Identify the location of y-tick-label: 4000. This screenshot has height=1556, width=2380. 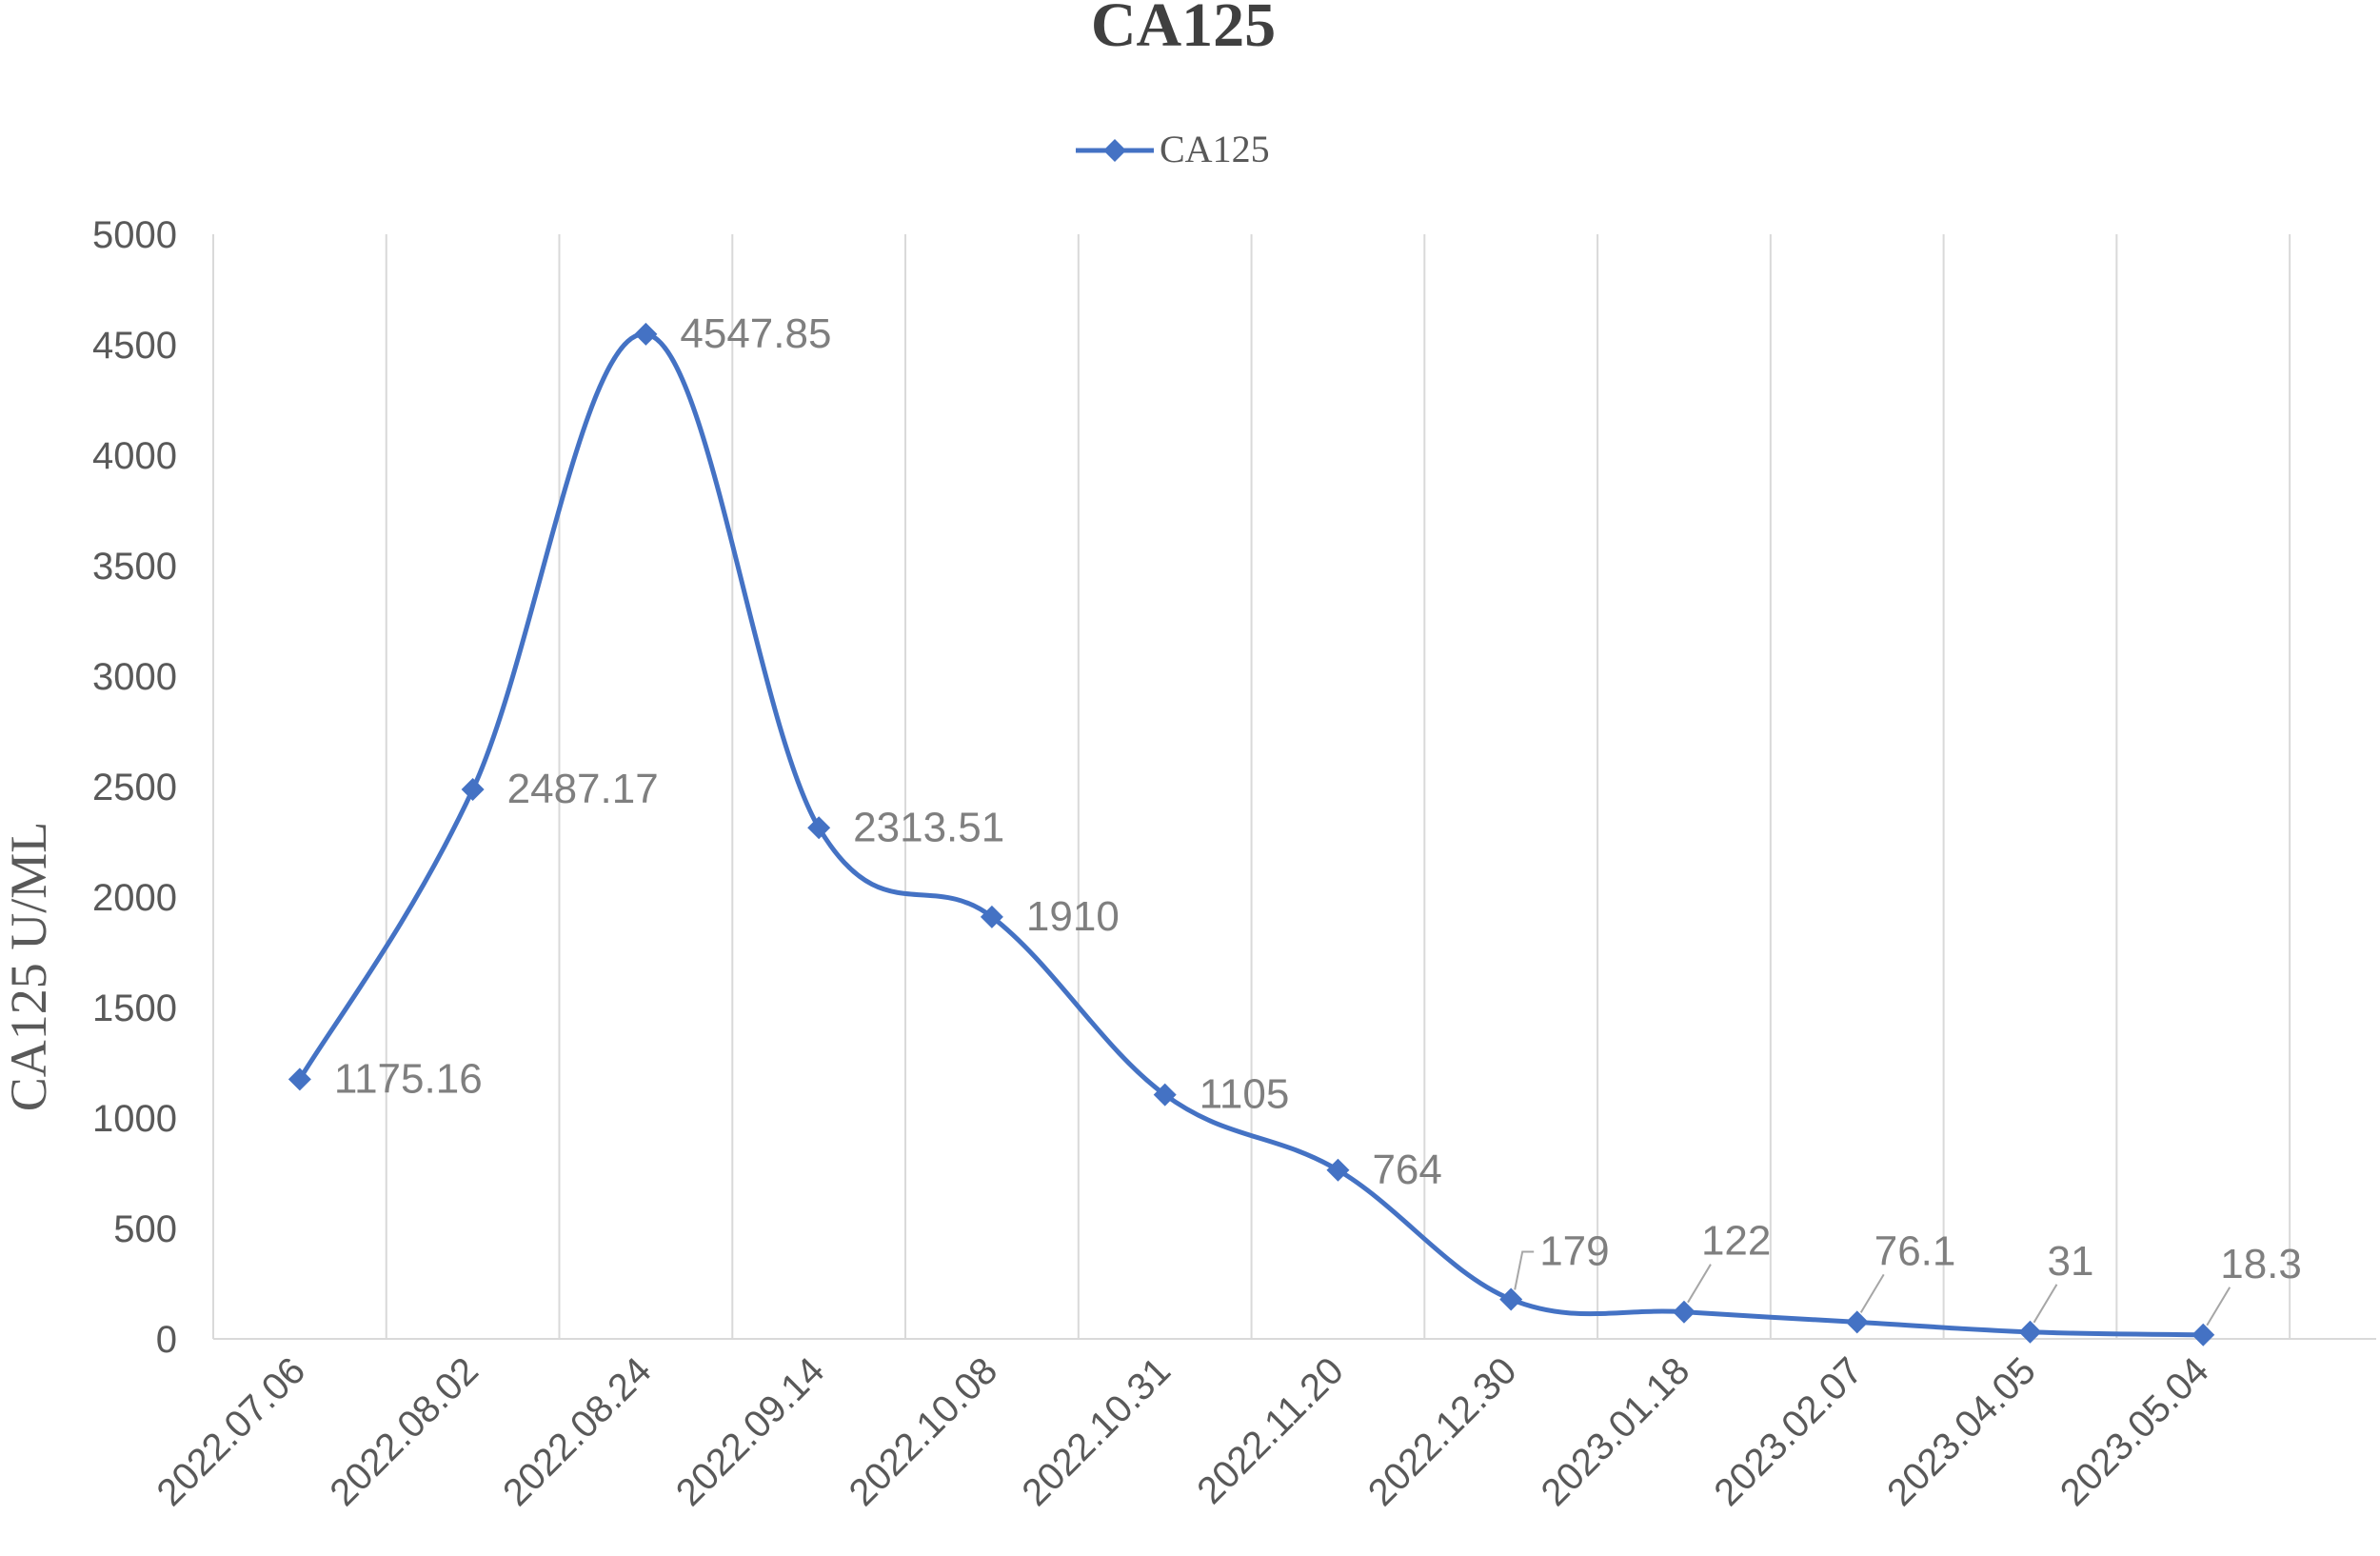
(134, 456).